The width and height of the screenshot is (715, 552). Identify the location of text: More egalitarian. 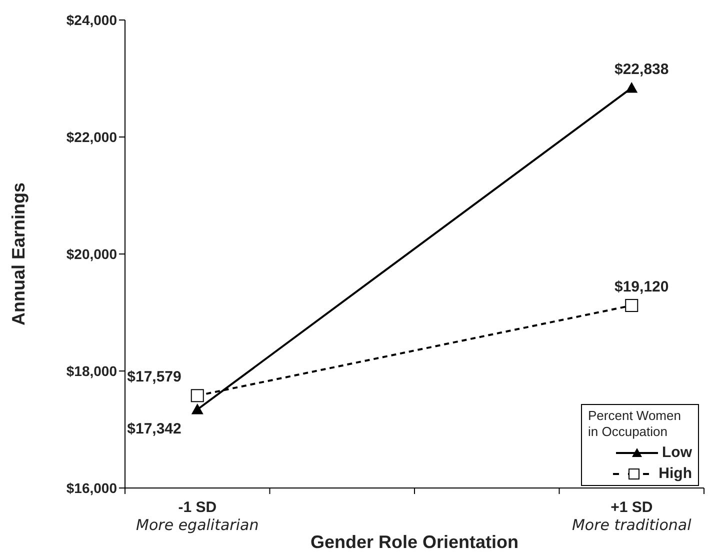
(197, 525).